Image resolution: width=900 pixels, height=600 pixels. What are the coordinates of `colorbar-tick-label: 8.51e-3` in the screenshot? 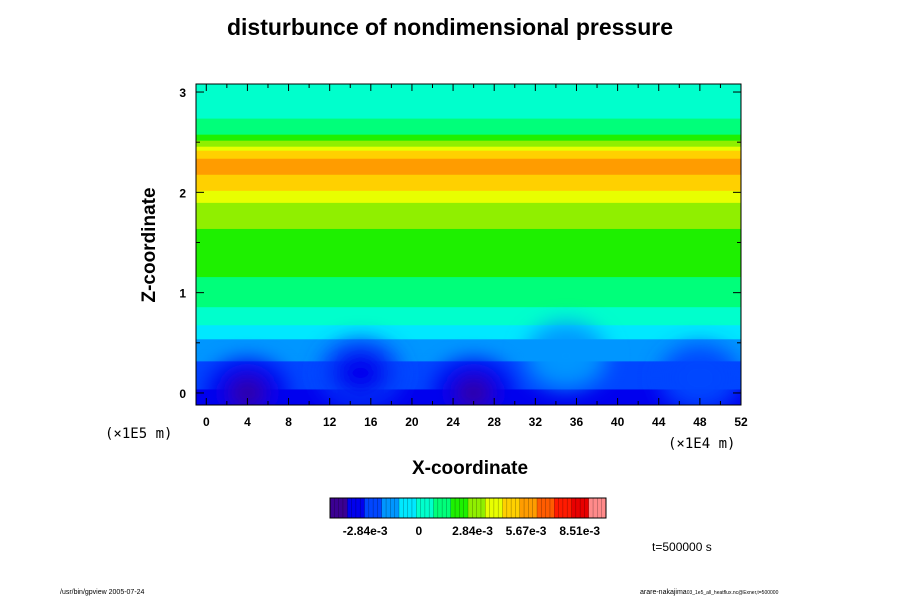 It's located at (579, 531).